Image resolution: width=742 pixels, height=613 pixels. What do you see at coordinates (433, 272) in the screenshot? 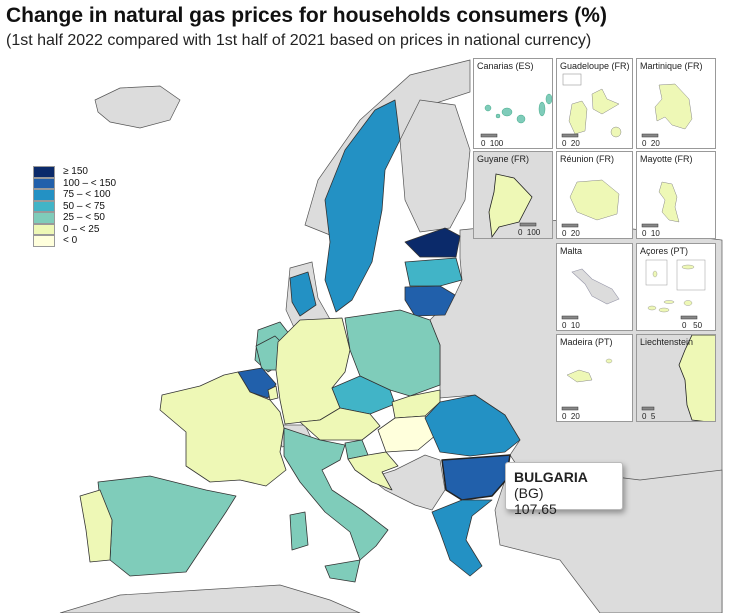
I see `country-latvia` at bounding box center [433, 272].